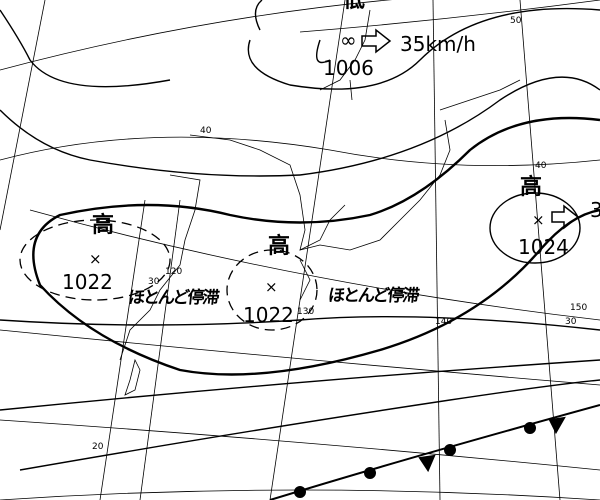 The image size is (600, 500). What do you see at coordinates (103, 225) in the screenshot?
I see `high-1-symbol: 高` at bounding box center [103, 225].